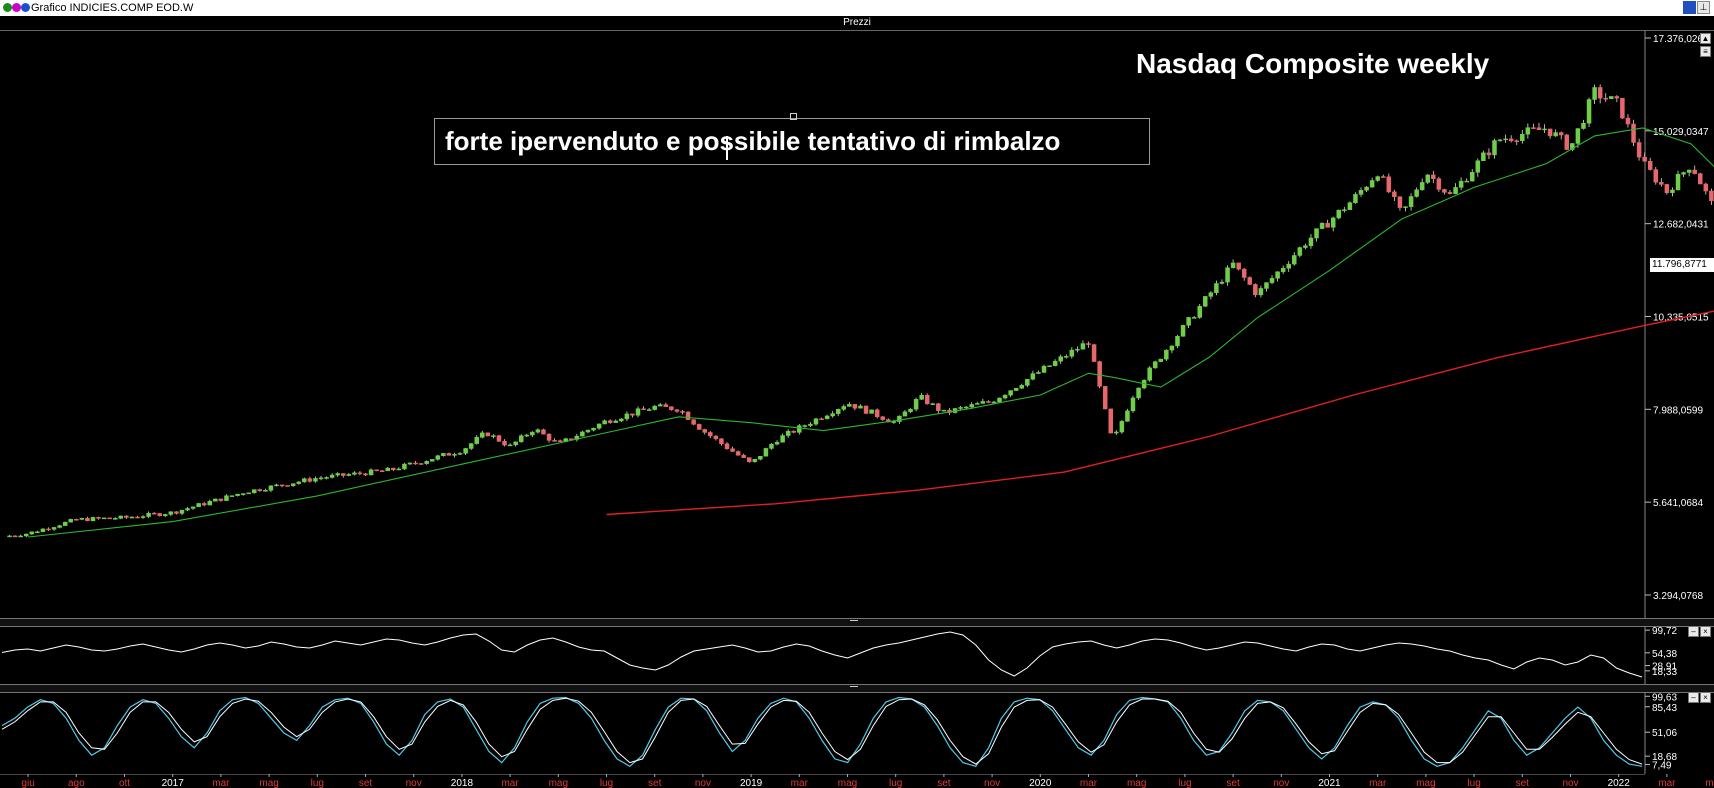  What do you see at coordinates (1705, 631) in the screenshot?
I see `osc1-close-button: ×` at bounding box center [1705, 631].